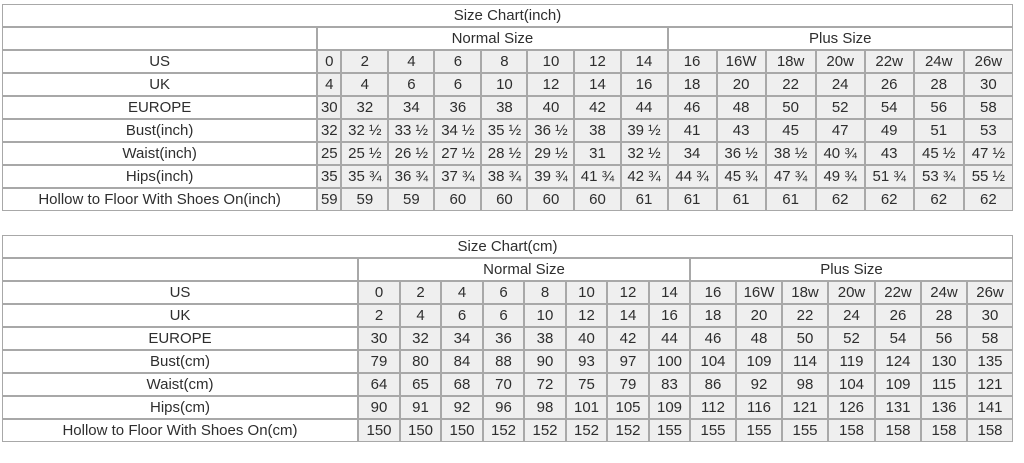 This screenshot has width=1024, height=463. Describe the element at coordinates (692, 130) in the screenshot. I see `size-value-cell: 41` at that location.